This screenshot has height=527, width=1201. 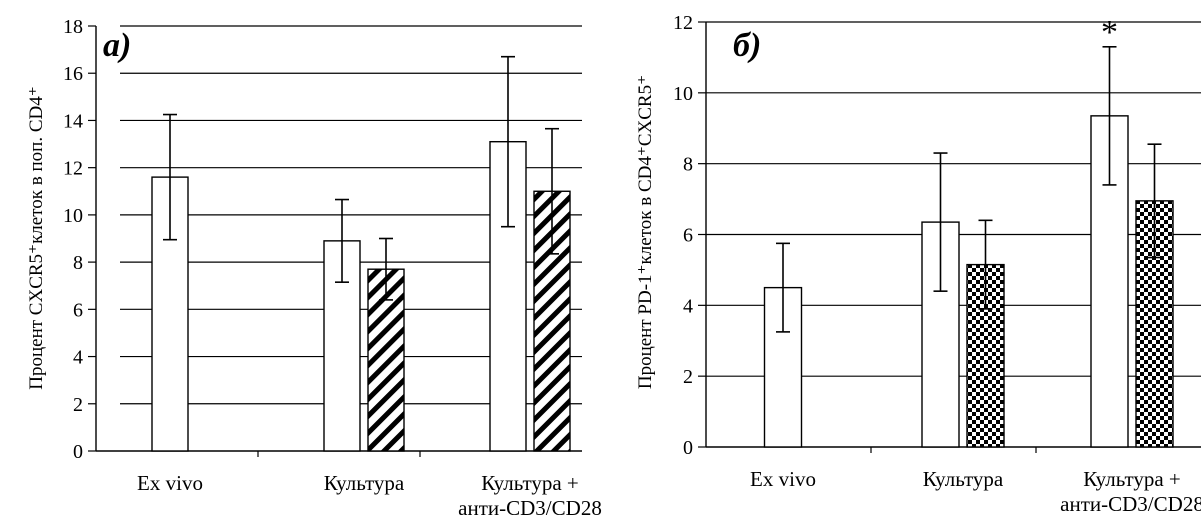 What do you see at coordinates (36, 237) in the screenshot?
I see `y-axis-title: Процент CXCR5⁺клеток в поп. CD4⁺` at bounding box center [36, 237].